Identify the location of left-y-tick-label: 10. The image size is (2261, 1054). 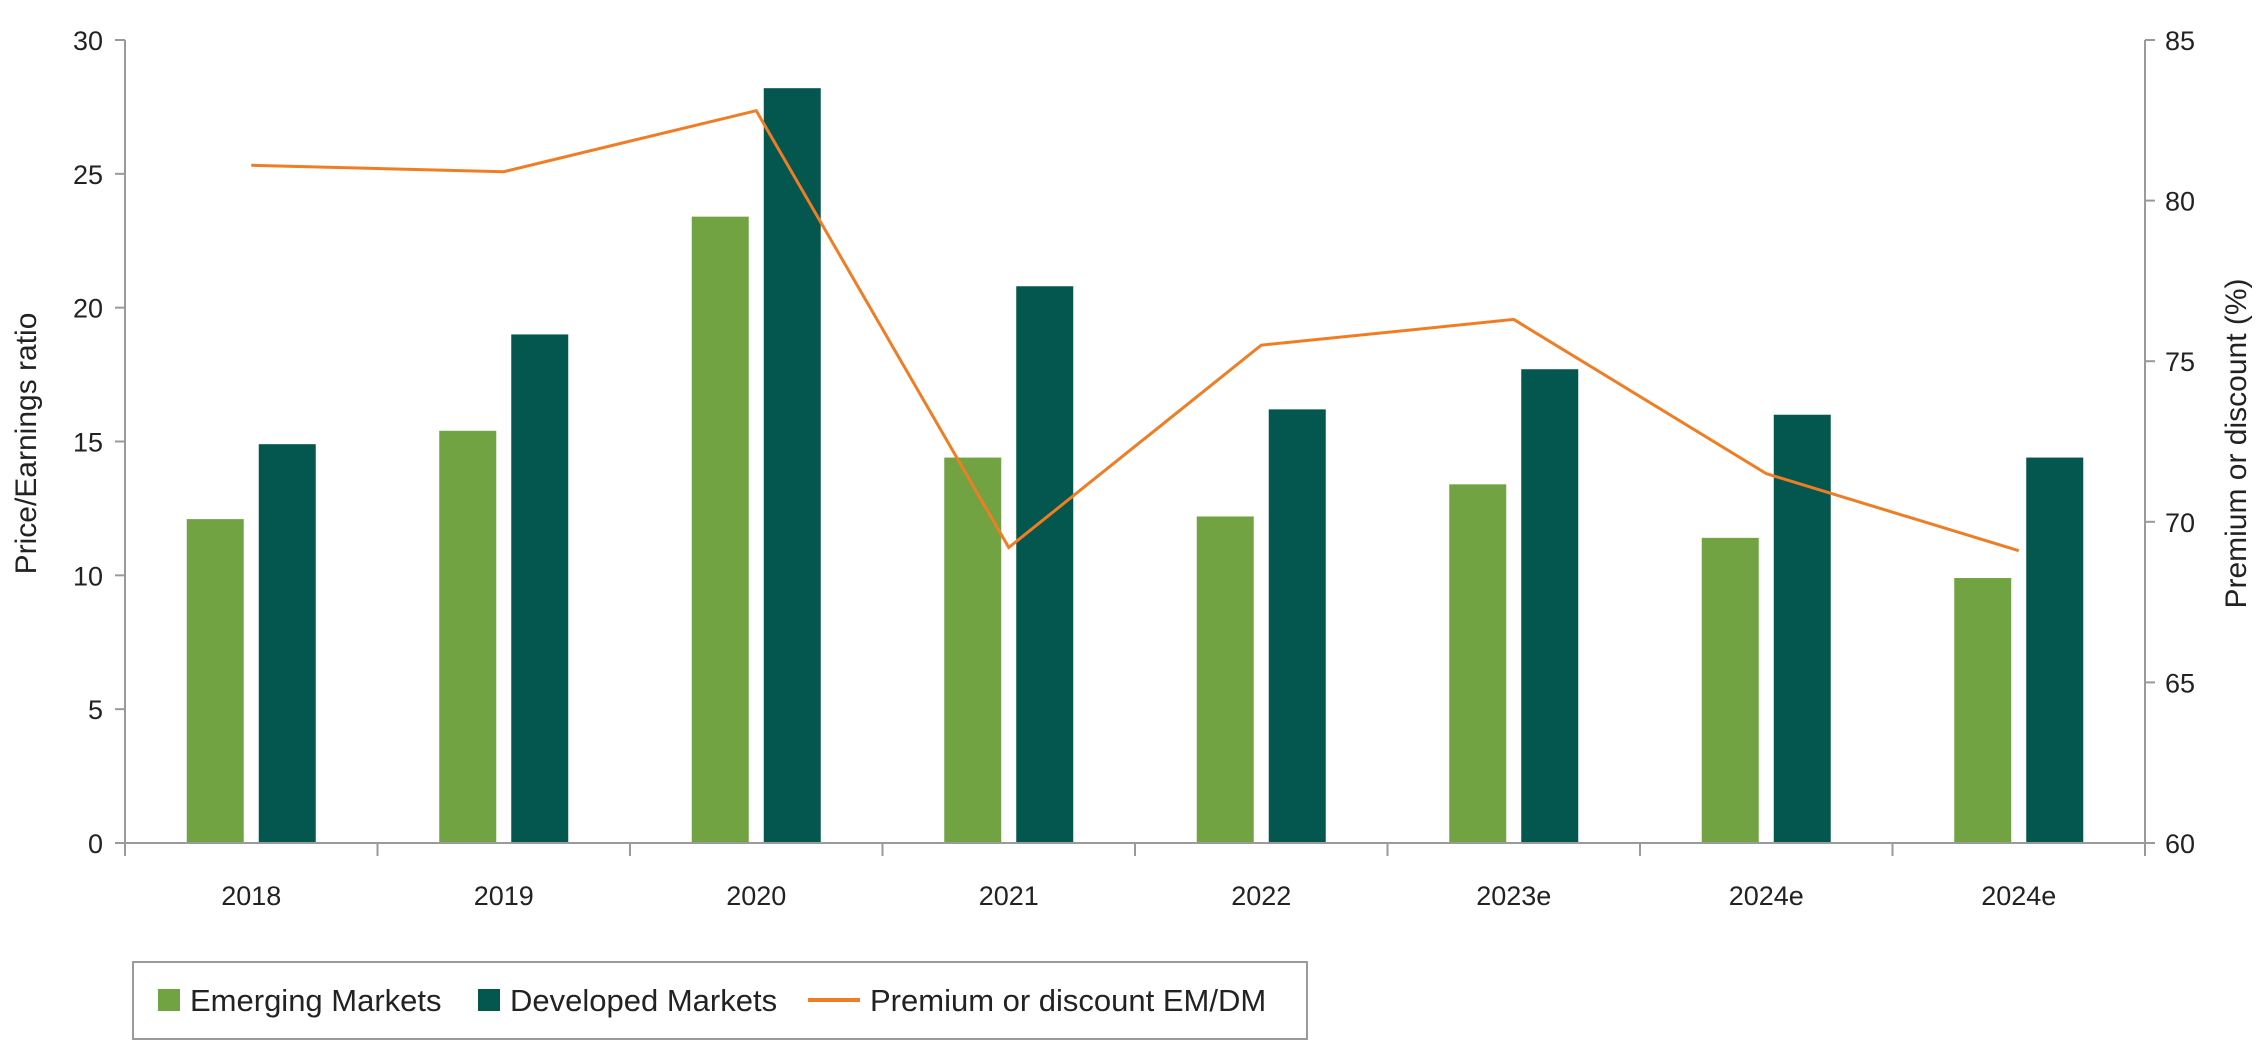
(88, 576).